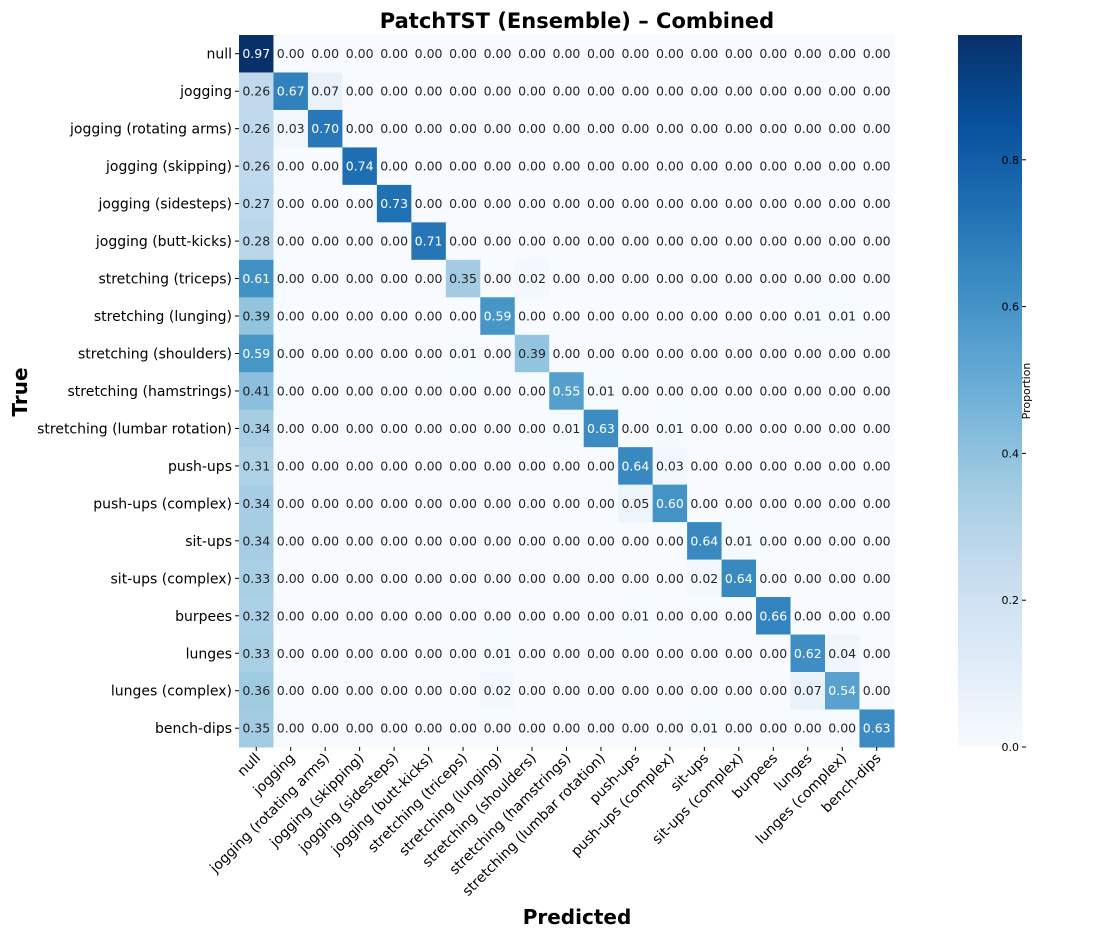  Describe the element at coordinates (1011, 307) in the screenshot. I see `colorbar-tick-label: 0.6` at that location.